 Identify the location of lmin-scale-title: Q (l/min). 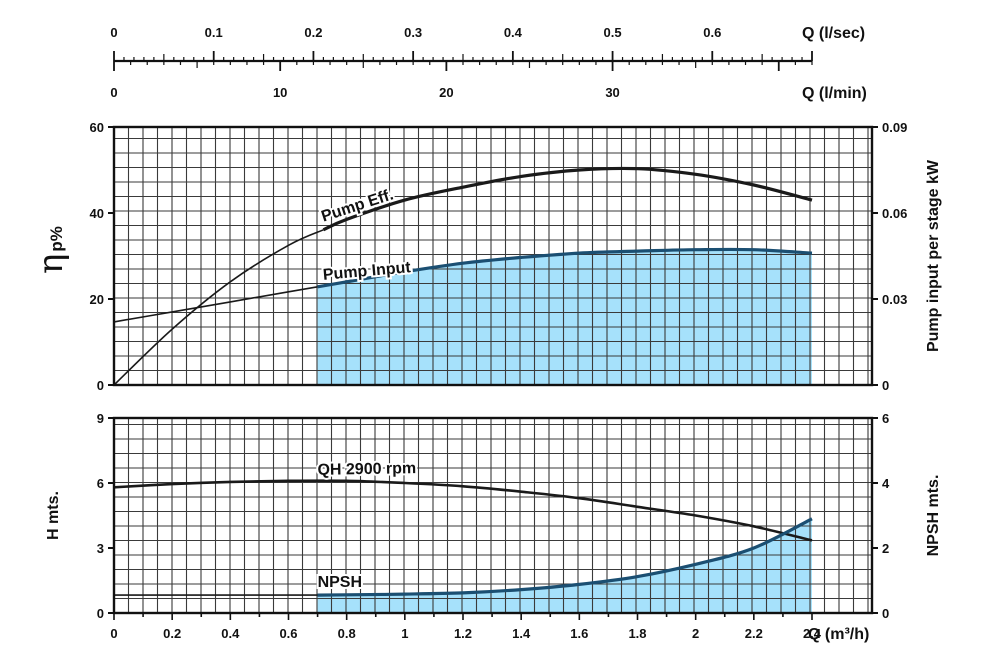
(834, 93).